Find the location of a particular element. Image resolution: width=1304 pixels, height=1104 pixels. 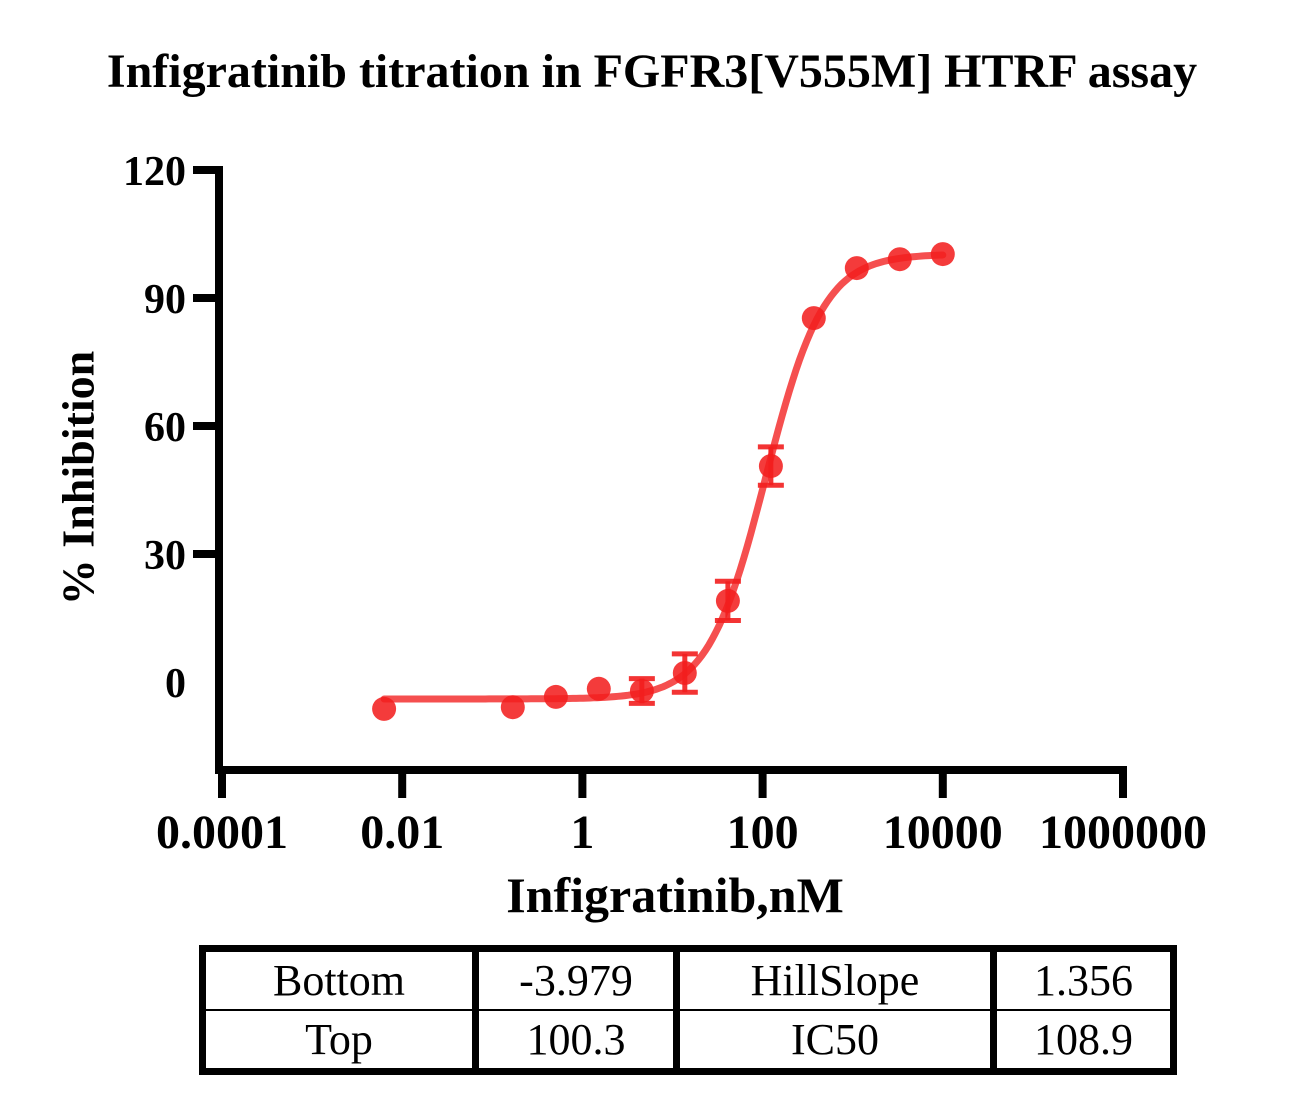

x-tick-label: 0.01 is located at coordinates (402, 832).